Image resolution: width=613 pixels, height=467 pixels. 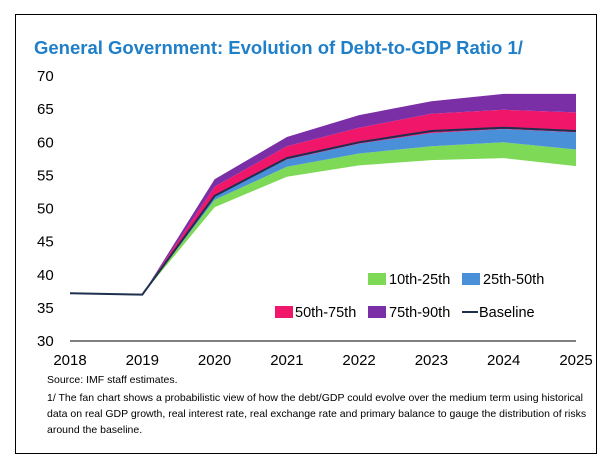 I want to click on x-tick-label: 2021, so click(x=286, y=360).